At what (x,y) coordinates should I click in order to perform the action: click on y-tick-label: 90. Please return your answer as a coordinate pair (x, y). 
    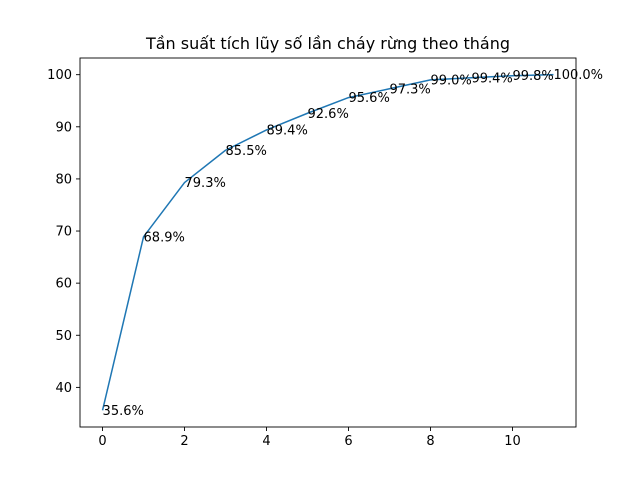
    Looking at the image, I should click on (63, 127).